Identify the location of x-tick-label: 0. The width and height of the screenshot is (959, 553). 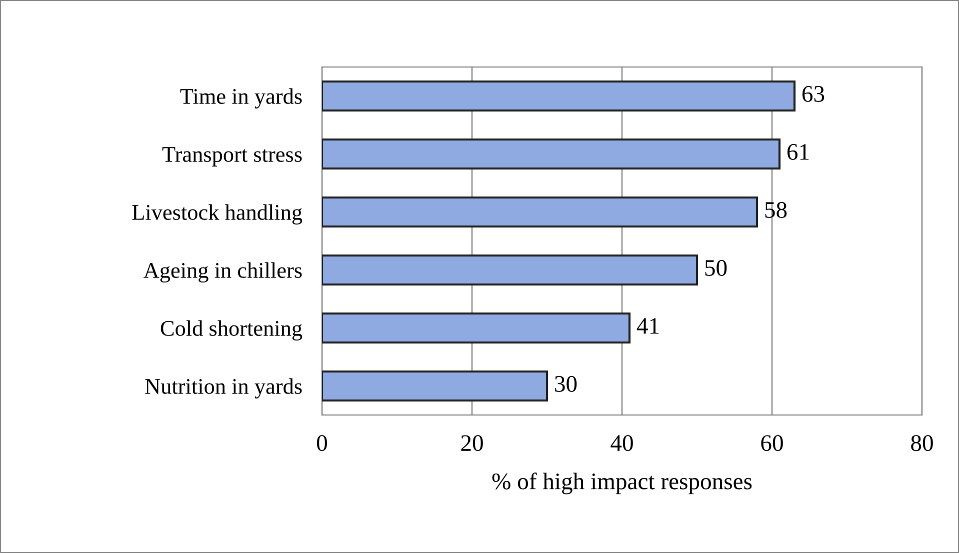
(322, 443).